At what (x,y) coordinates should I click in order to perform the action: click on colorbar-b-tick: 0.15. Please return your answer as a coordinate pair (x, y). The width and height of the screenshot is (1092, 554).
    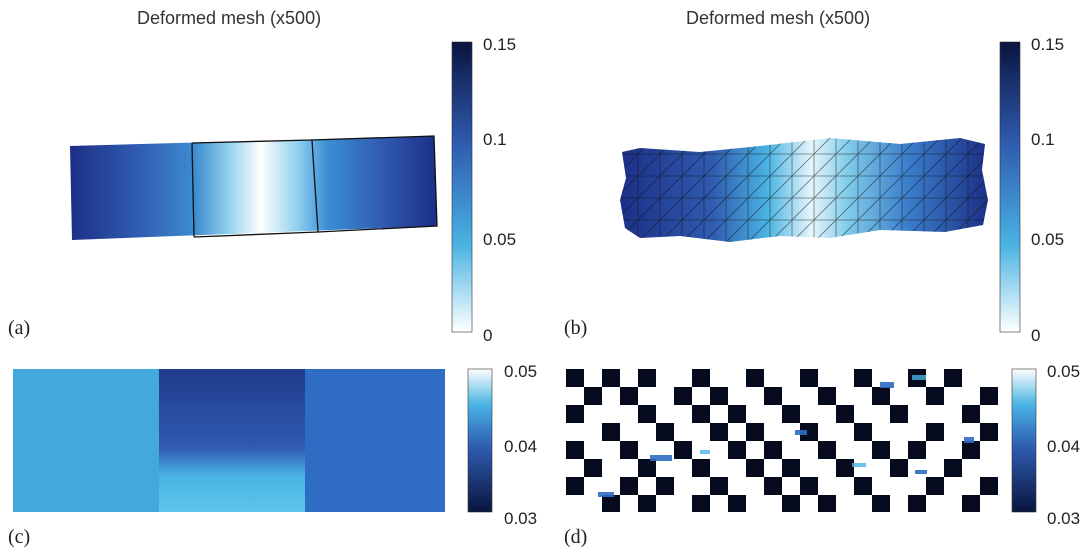
    Looking at the image, I should click on (1048, 44).